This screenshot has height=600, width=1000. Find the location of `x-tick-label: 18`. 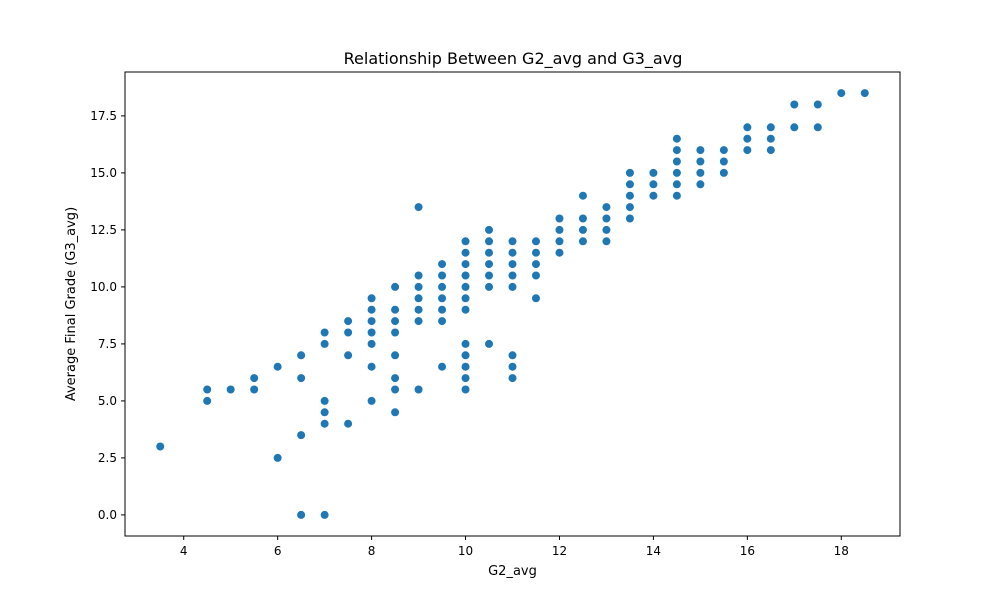

x-tick-label: 18 is located at coordinates (841, 551).